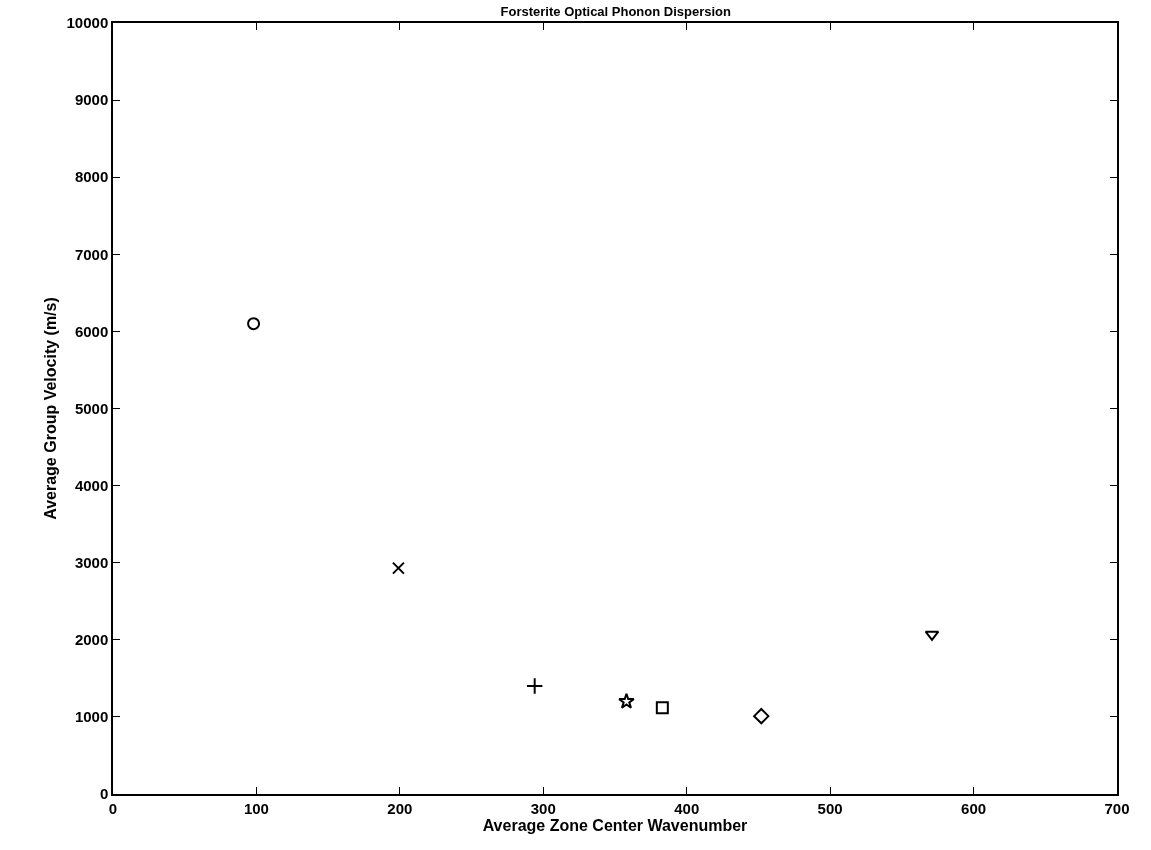  I want to click on y-tick-label: 5000, so click(91, 408).